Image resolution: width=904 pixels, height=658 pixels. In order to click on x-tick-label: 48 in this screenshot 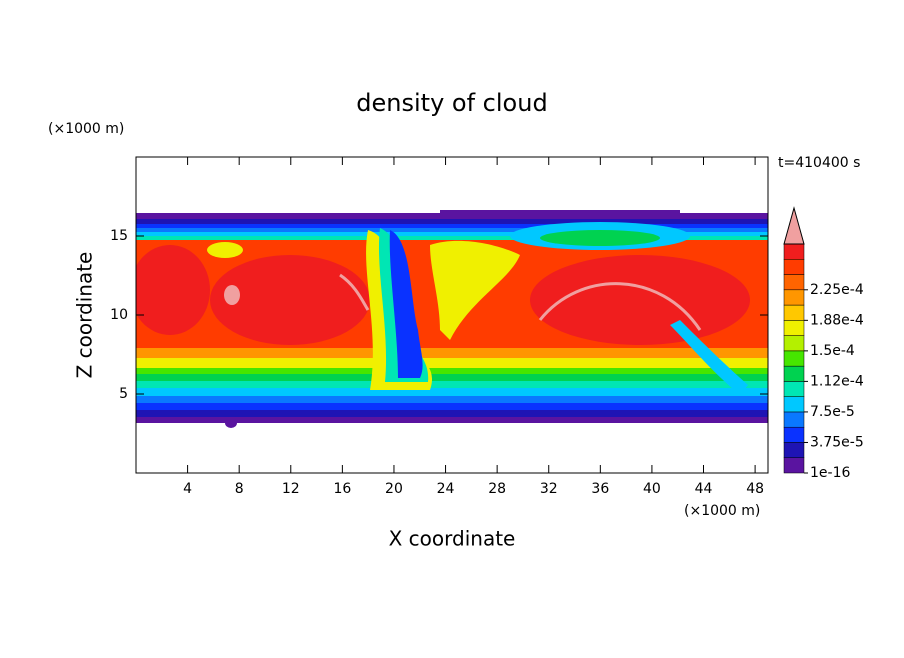, I will do `click(755, 489)`.